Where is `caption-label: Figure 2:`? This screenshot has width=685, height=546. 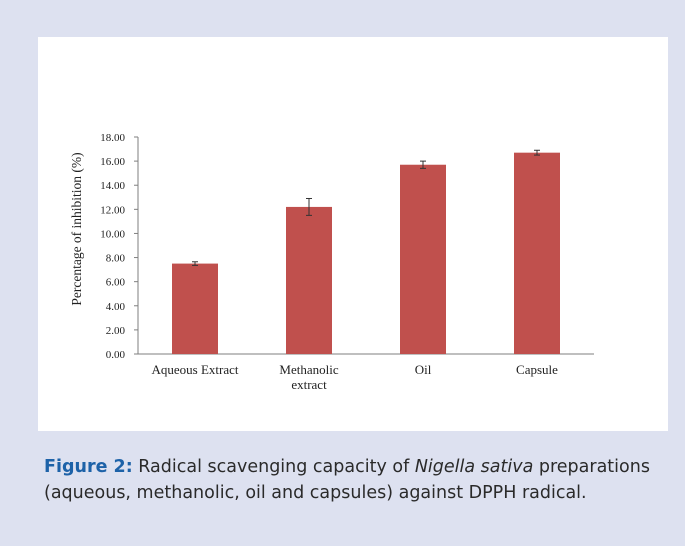
caption-label: Figure 2: is located at coordinates (88, 467).